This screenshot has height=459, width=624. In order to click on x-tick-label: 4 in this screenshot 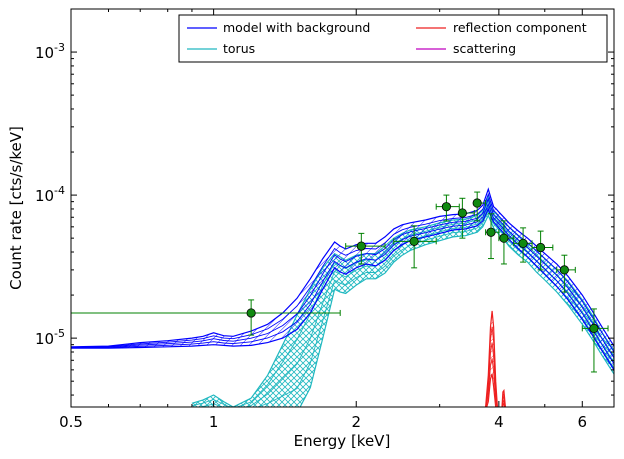, I will do `click(499, 422)`.